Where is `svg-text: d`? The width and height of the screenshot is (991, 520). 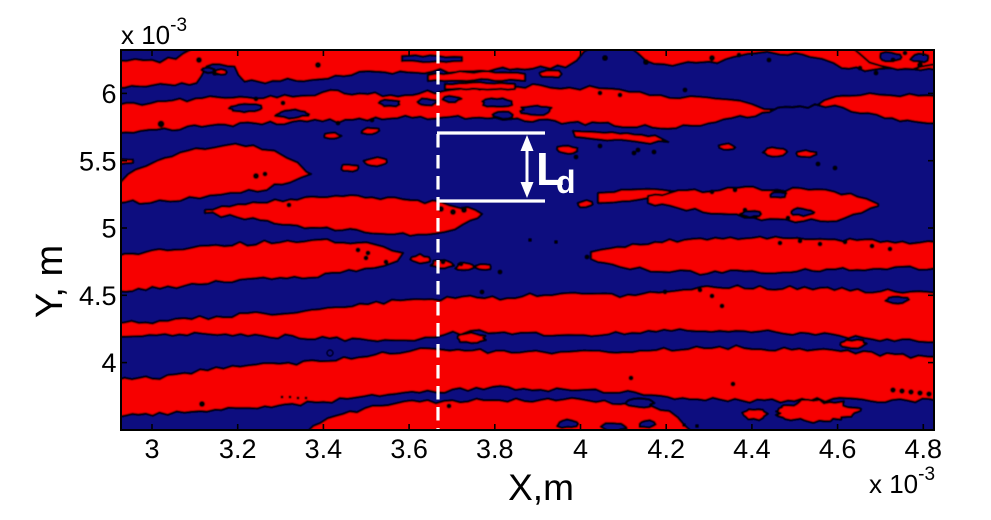 svg-text: d is located at coordinates (566, 182).